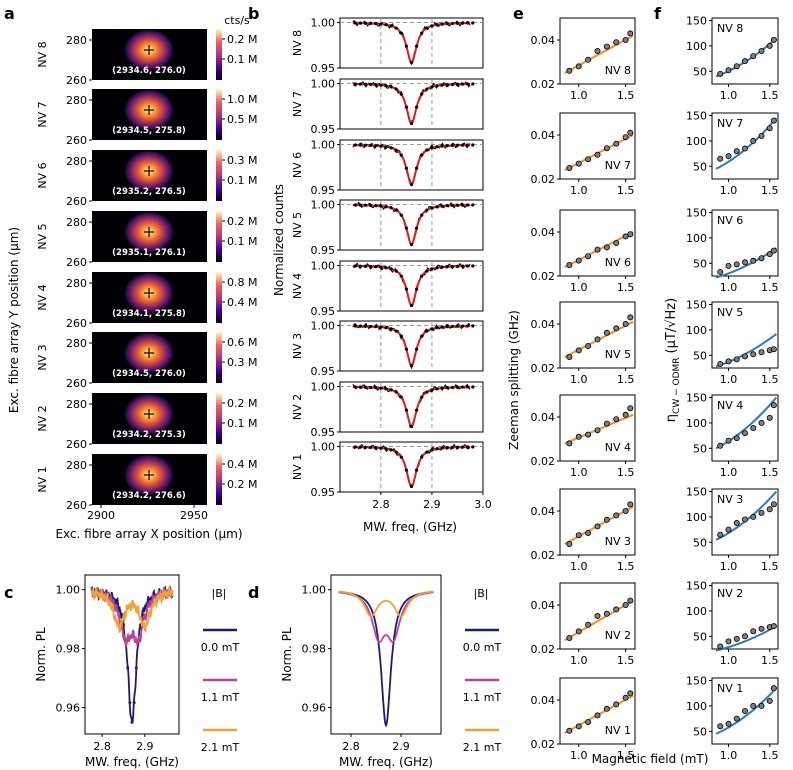 Image resolution: width=793 pixels, height=770 pixels. Describe the element at coordinates (543, 135) in the screenshot. I see `zeeman-y-tick-label: 0.04` at that location.